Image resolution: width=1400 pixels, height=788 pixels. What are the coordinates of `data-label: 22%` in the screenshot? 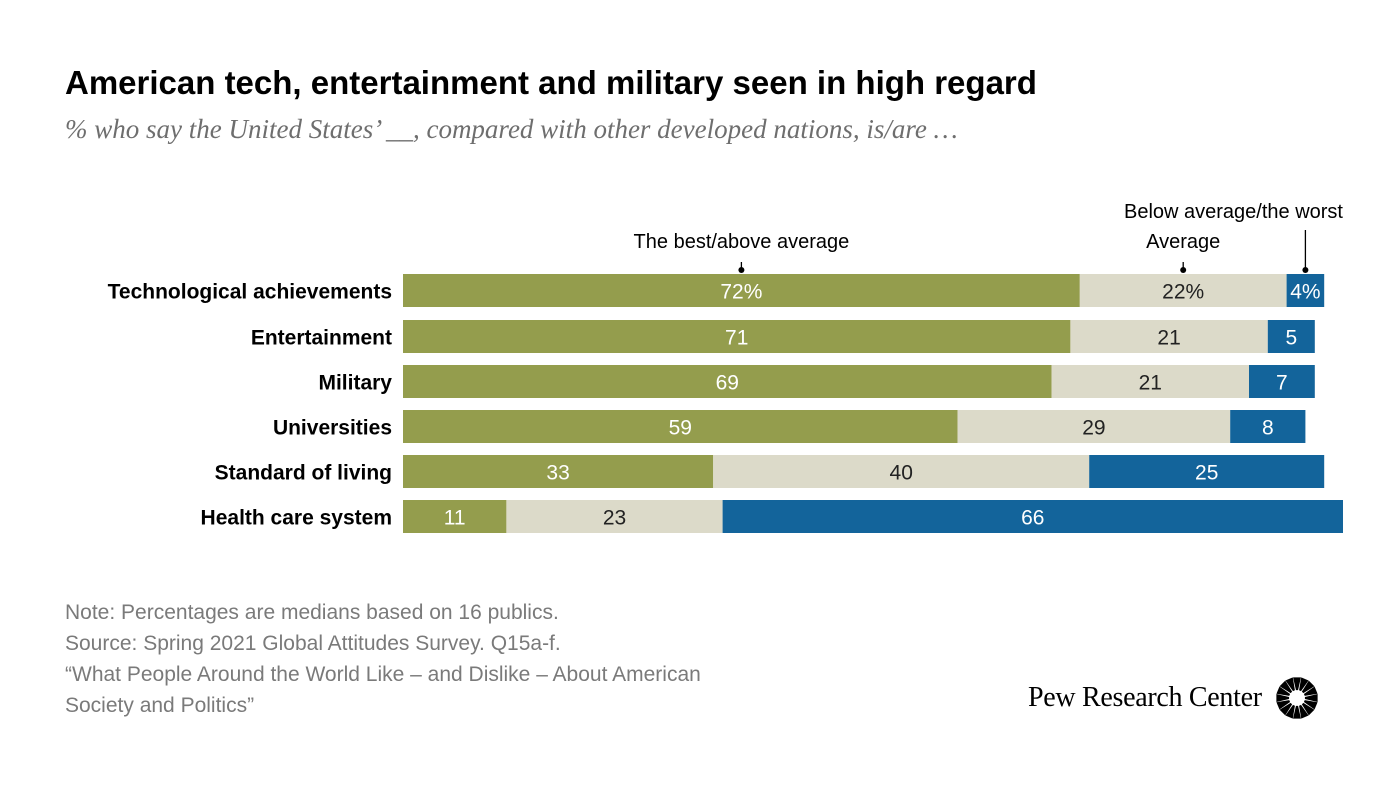 It's located at (1183, 292).